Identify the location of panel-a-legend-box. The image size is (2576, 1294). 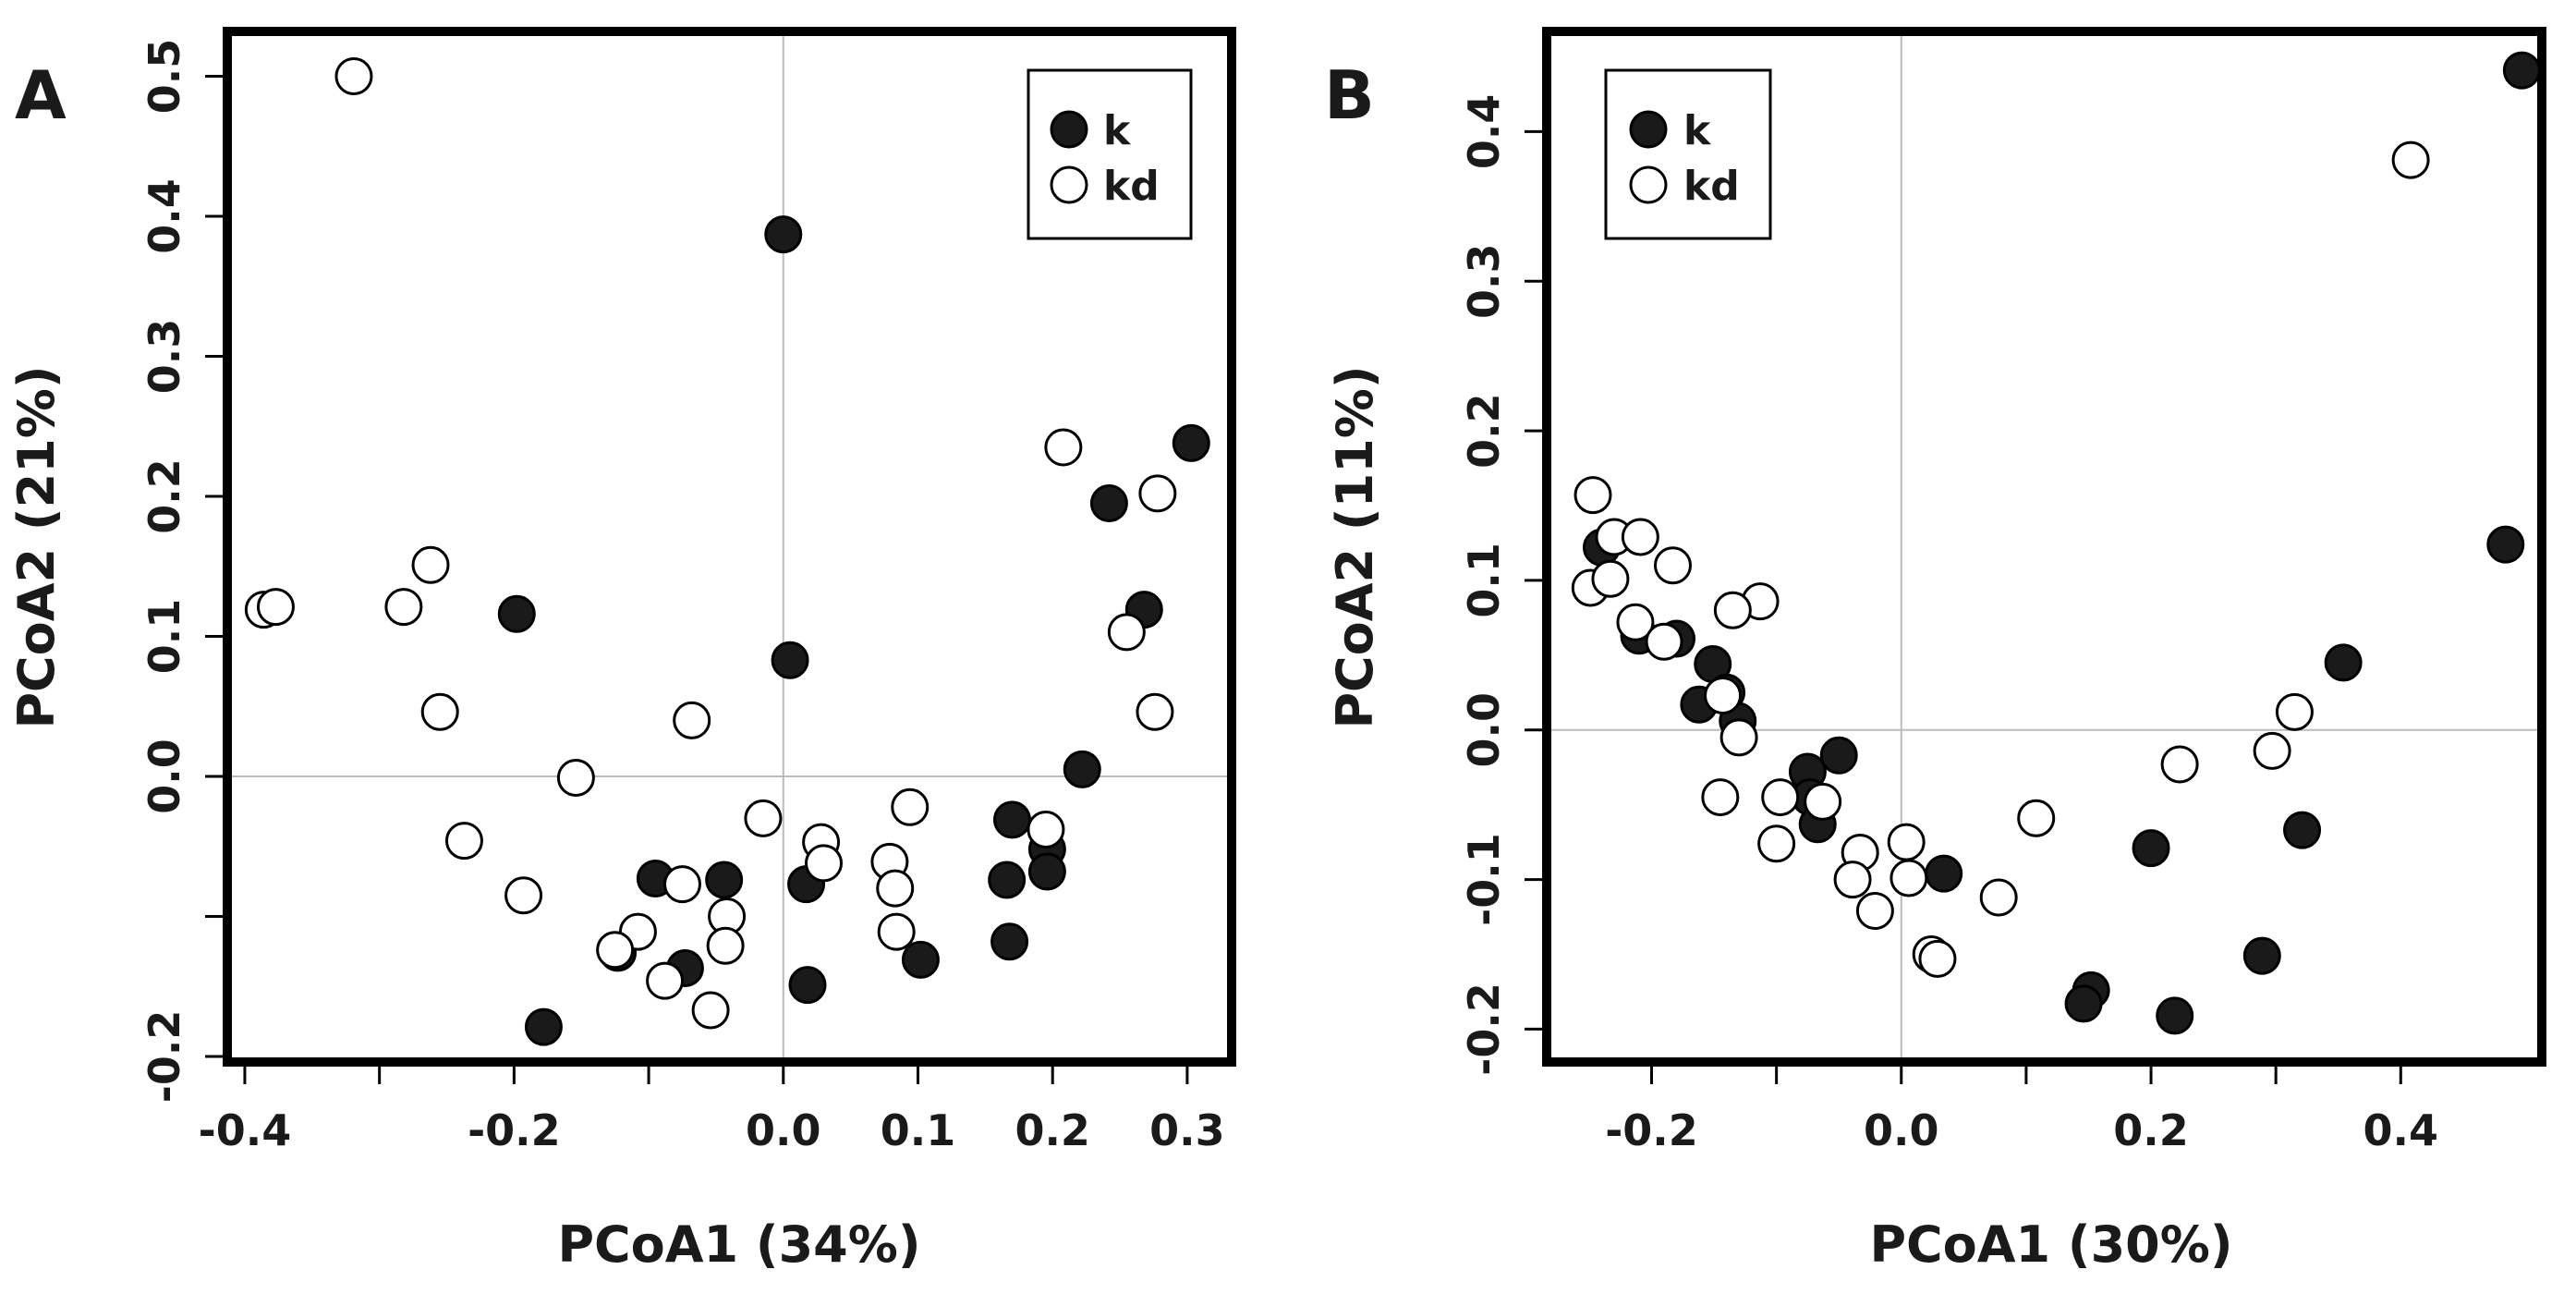
(1110, 154).